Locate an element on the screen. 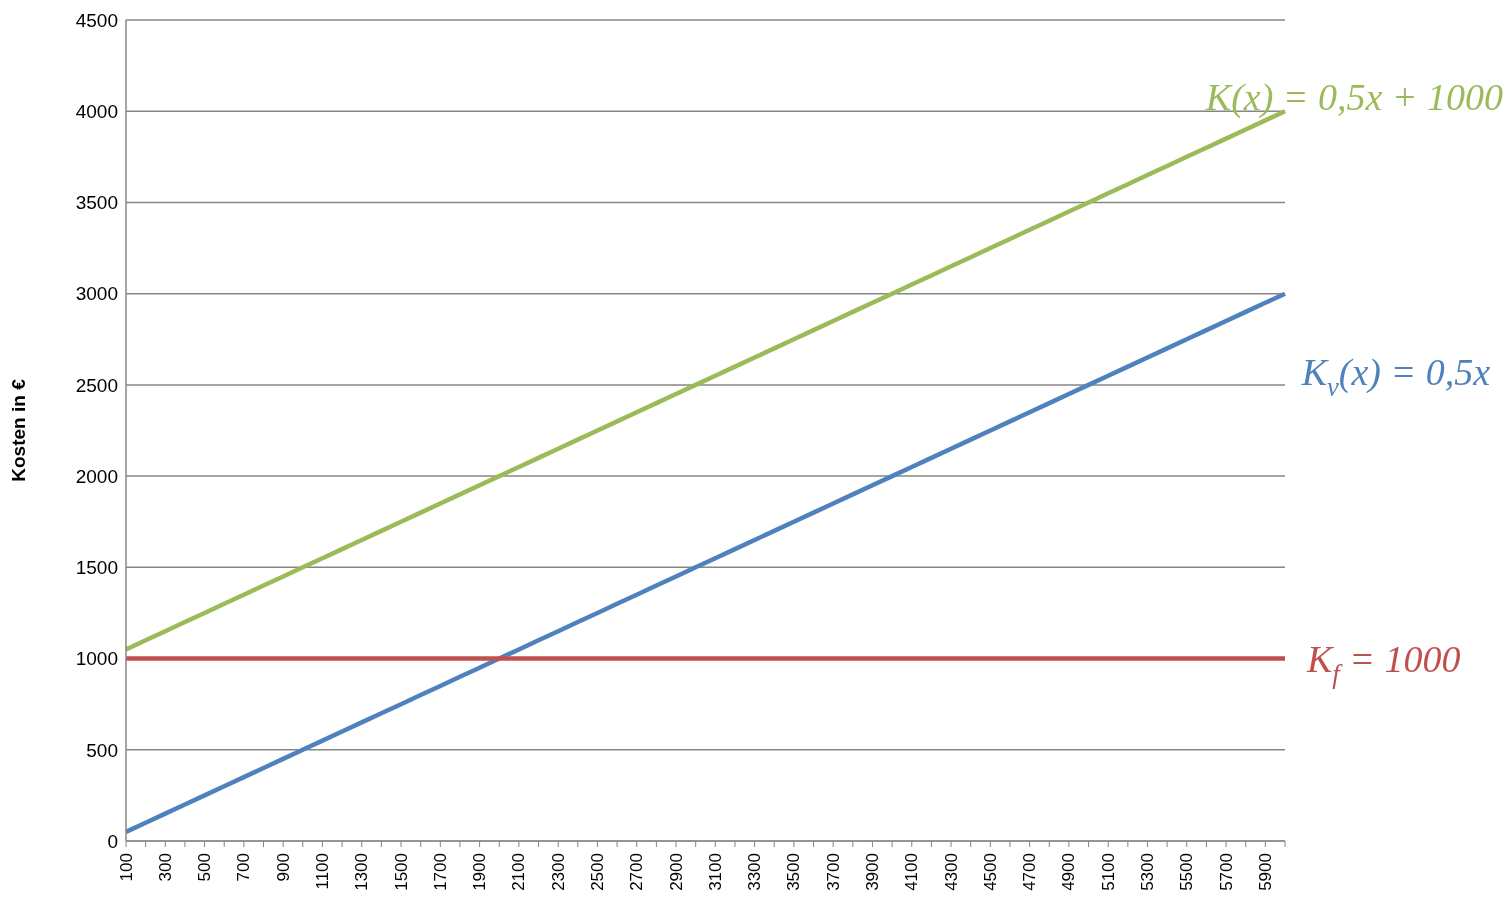 The width and height of the screenshot is (1511, 914). x-tick-label: 2100 is located at coordinates (519, 872).